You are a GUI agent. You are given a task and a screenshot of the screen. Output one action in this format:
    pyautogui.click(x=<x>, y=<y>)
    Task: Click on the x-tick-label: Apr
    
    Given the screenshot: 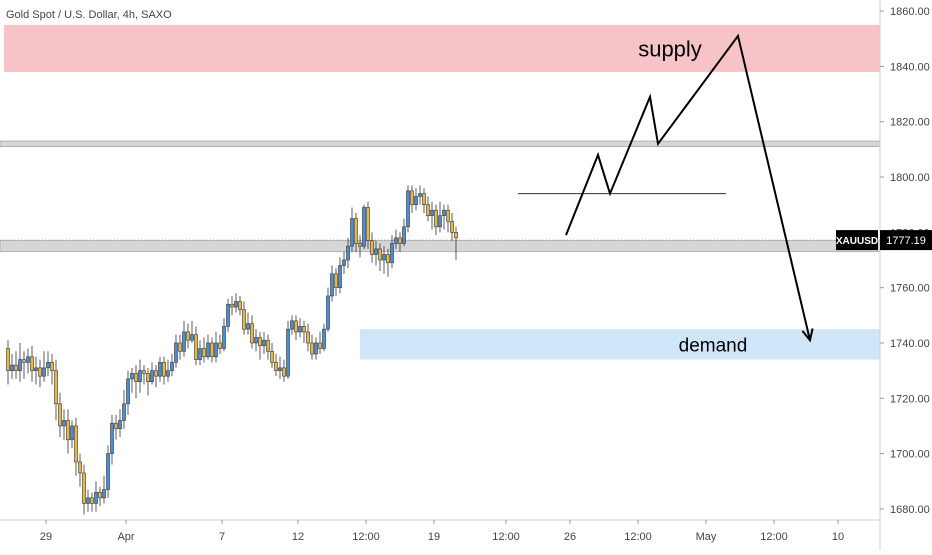 What is the action you would take?
    pyautogui.click(x=125, y=537)
    